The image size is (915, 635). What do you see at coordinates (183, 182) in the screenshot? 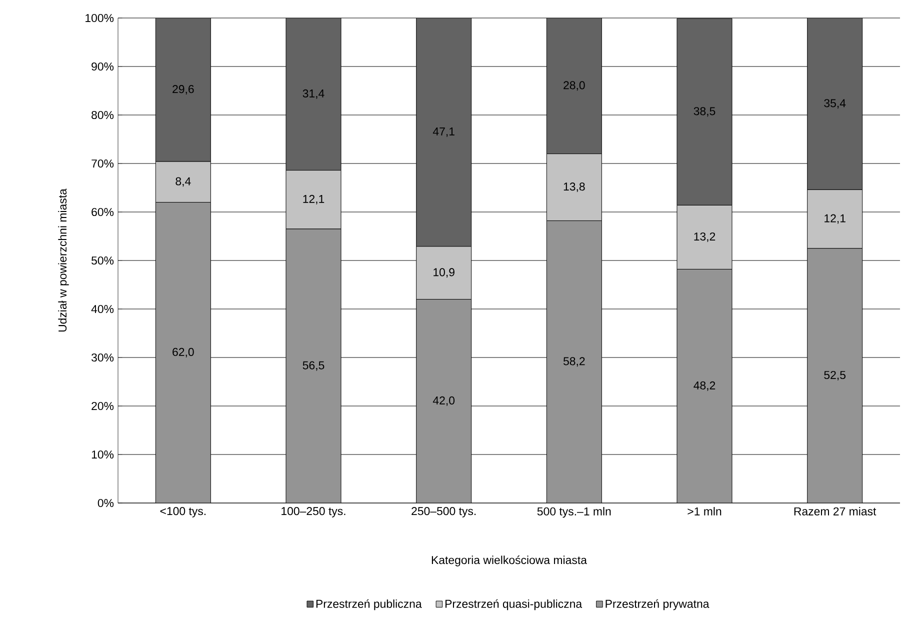
I see `data-label: 8,4` at bounding box center [183, 182].